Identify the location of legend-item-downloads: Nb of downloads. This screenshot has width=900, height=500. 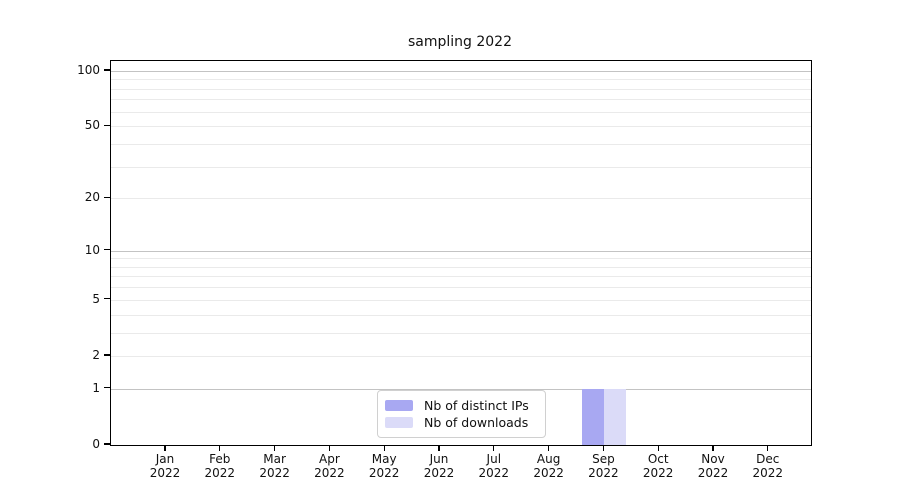
(465, 422).